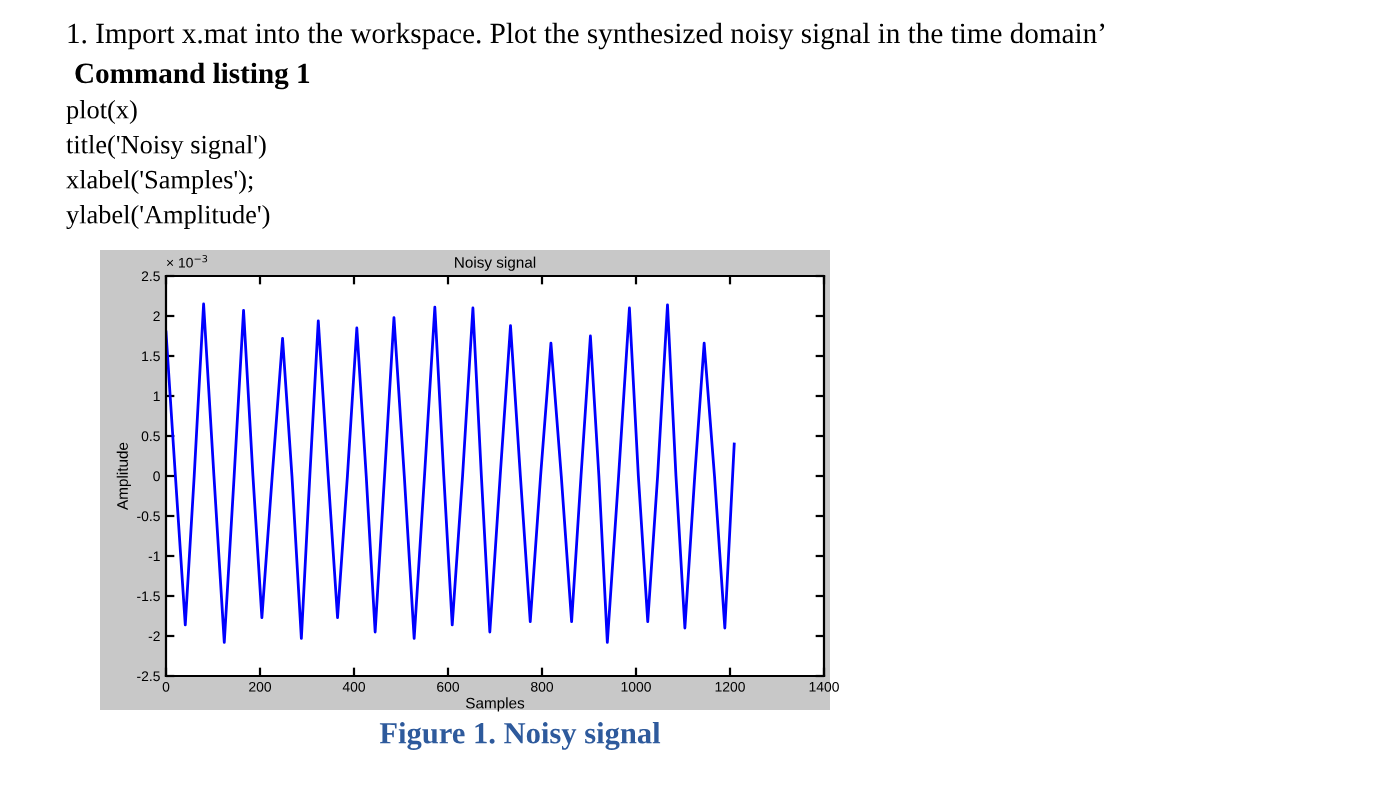  What do you see at coordinates (192, 76) in the screenshot?
I see `text: Command listing 1` at bounding box center [192, 76].